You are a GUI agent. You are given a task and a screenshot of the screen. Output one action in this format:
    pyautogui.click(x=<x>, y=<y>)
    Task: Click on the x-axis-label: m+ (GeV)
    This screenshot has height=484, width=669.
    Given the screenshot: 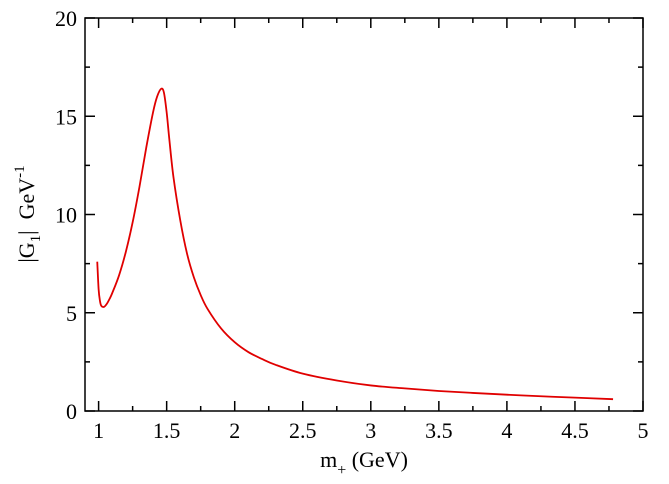 What is the action you would take?
    pyautogui.click(x=364, y=463)
    